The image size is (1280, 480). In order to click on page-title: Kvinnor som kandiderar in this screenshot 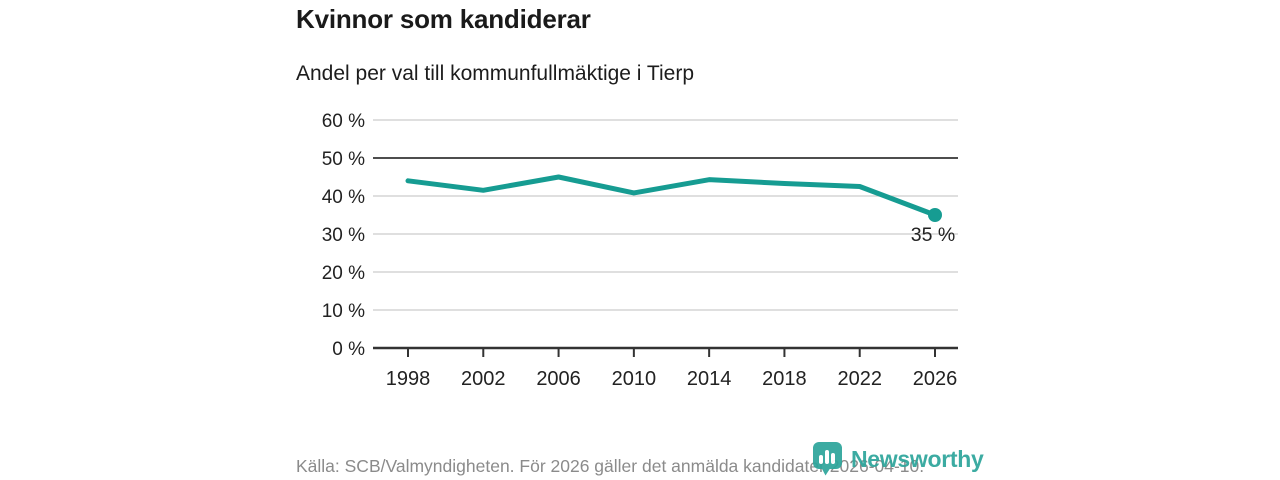, I will do `click(443, 19)`.